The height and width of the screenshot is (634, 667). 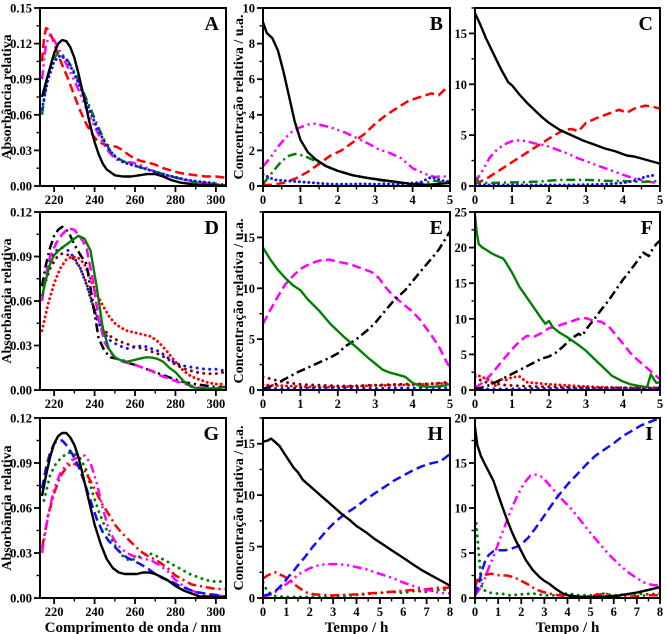 What do you see at coordinates (135, 200) in the screenshot?
I see `tick-label: 260` at bounding box center [135, 200].